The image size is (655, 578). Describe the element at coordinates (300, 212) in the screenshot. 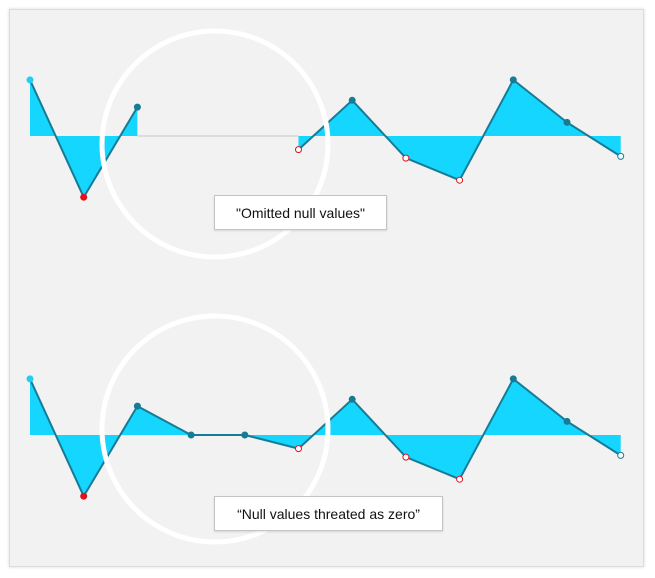

I see `omitted-null-values-label: "Omitted null values"` at that location.